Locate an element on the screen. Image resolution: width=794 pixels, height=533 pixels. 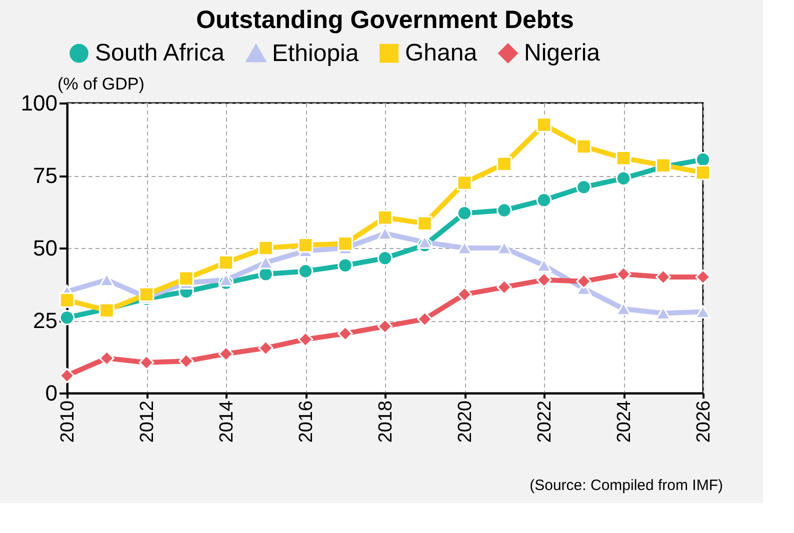
x-tick-label: 2022 is located at coordinates (545, 421).